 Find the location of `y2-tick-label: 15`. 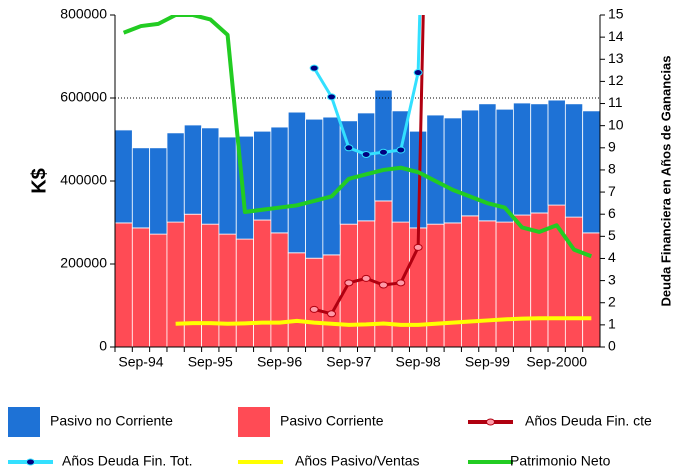

y2-tick-label: 15 is located at coordinates (616, 14).